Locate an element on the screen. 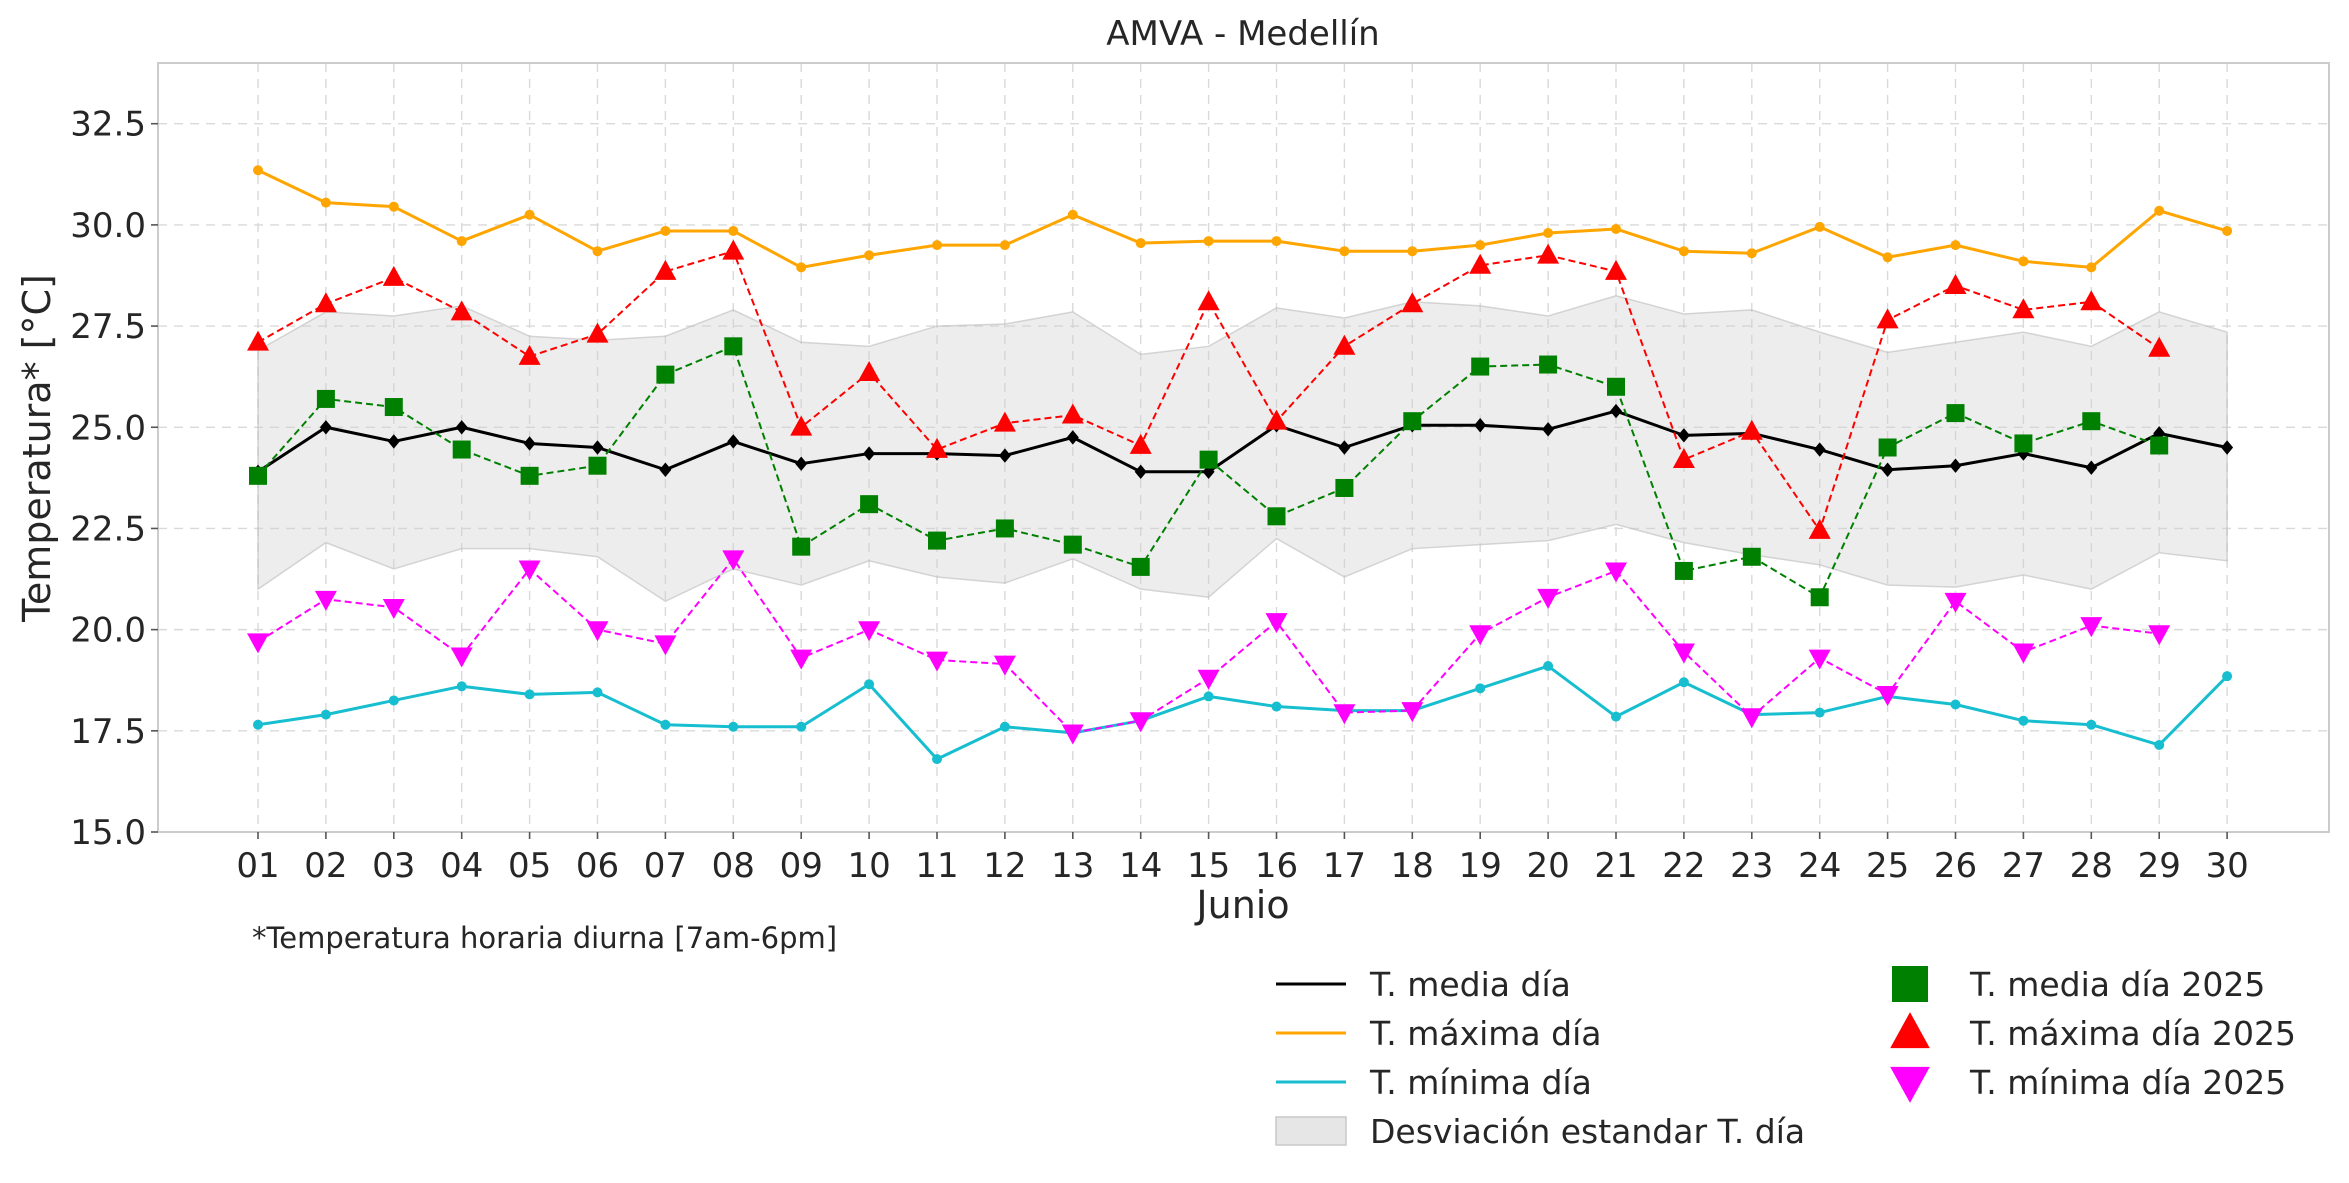  legend-swatch is located at coordinates (1311, 1131).